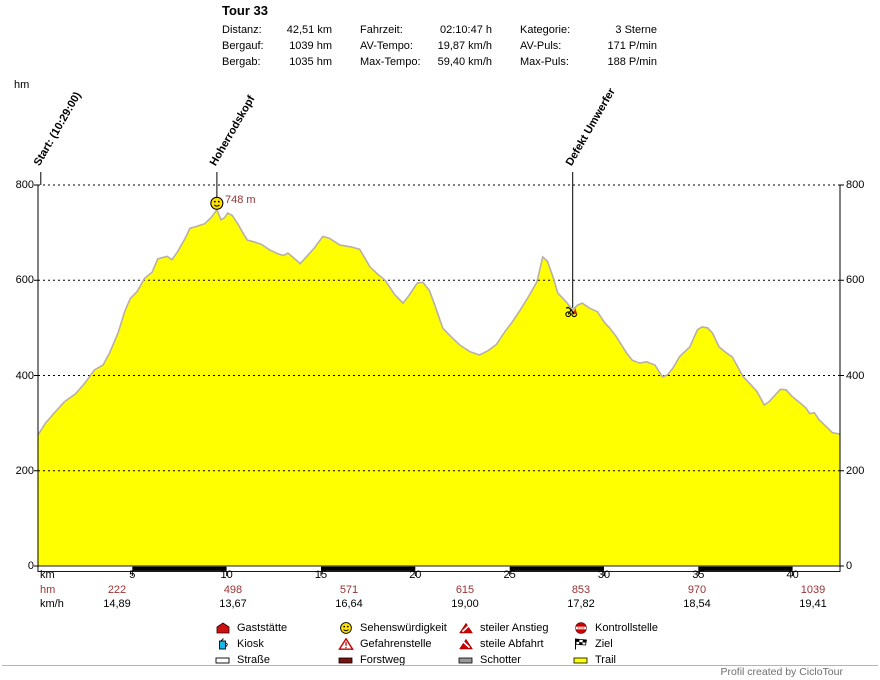  Describe the element at coordinates (813, 590) in the screenshot. I see `hm-value: 1039` at that location.